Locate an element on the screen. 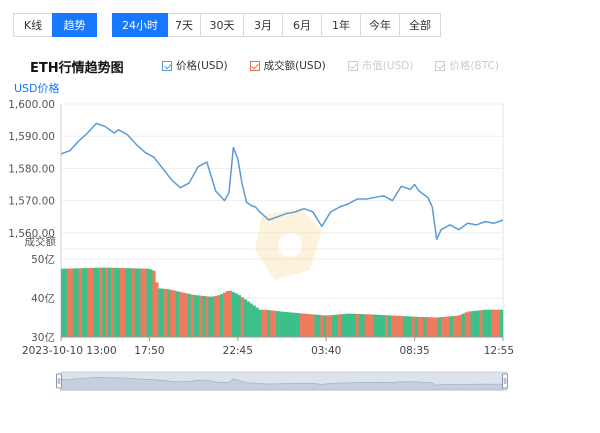  legend-label: 成交额(USD) is located at coordinates (294, 66).